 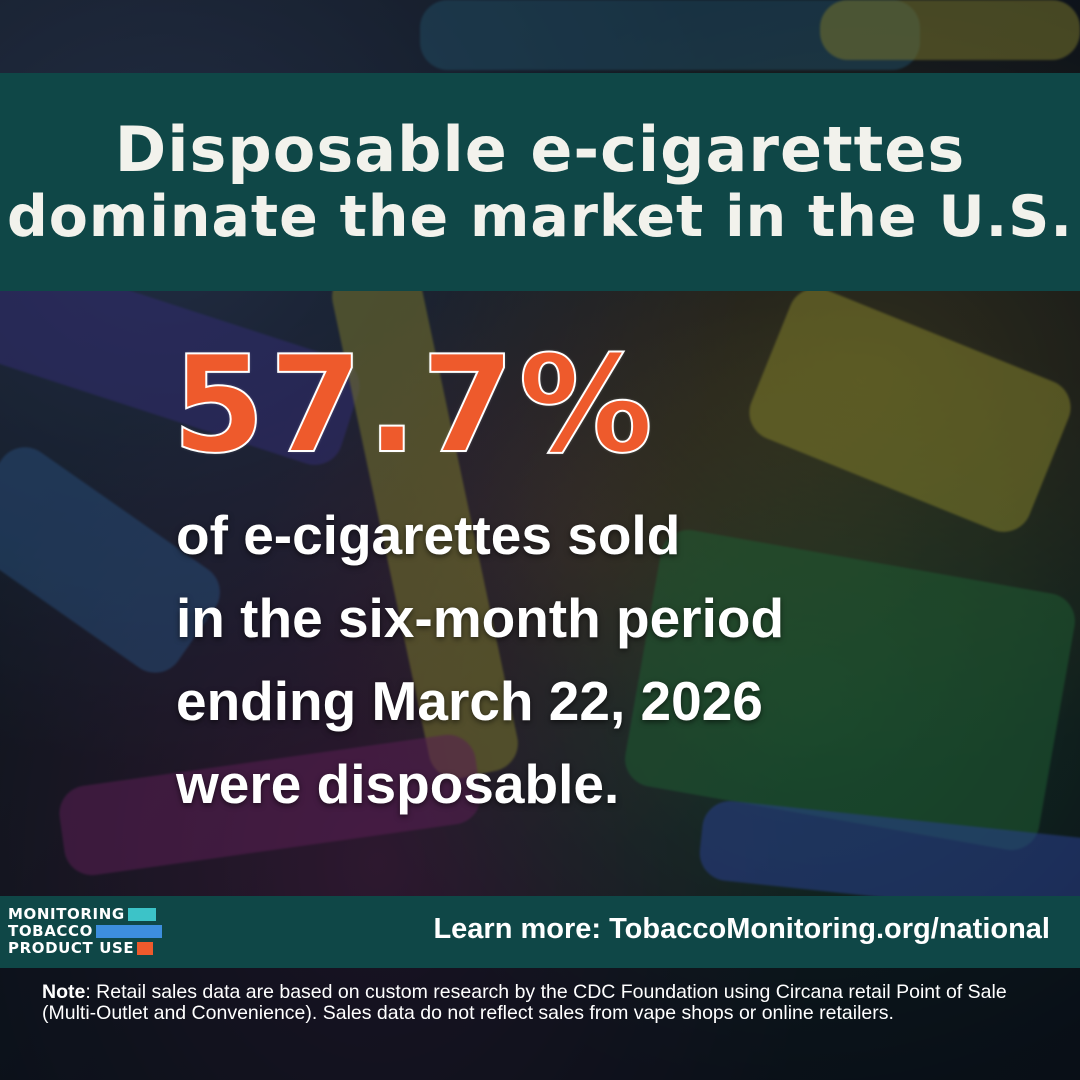 I want to click on note-background, so click(x=540, y=1024).